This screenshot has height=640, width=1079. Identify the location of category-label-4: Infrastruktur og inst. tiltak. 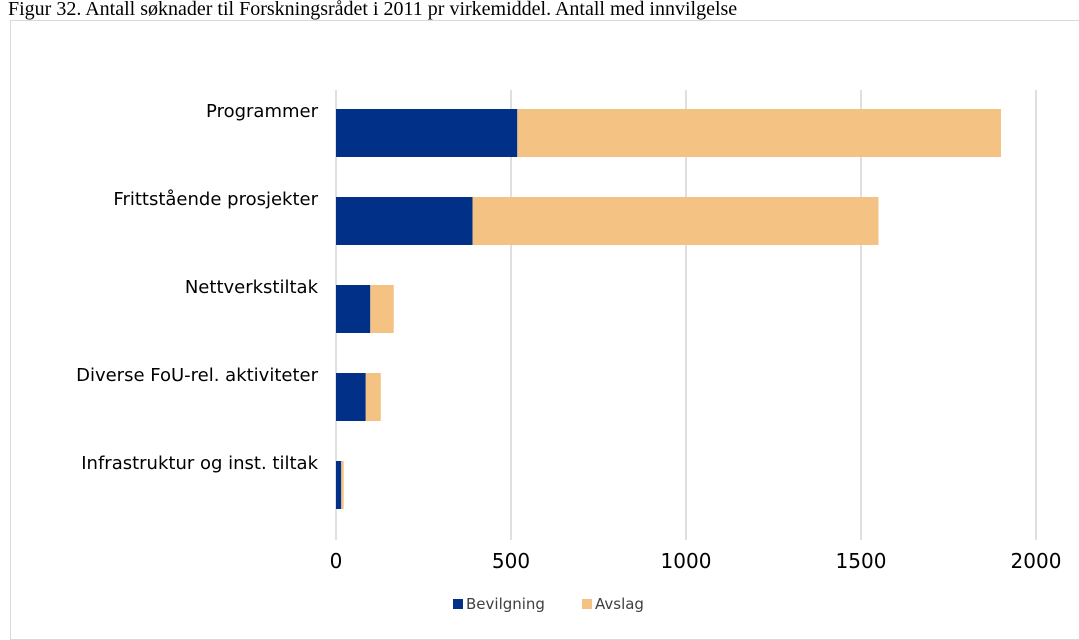
(199, 463).